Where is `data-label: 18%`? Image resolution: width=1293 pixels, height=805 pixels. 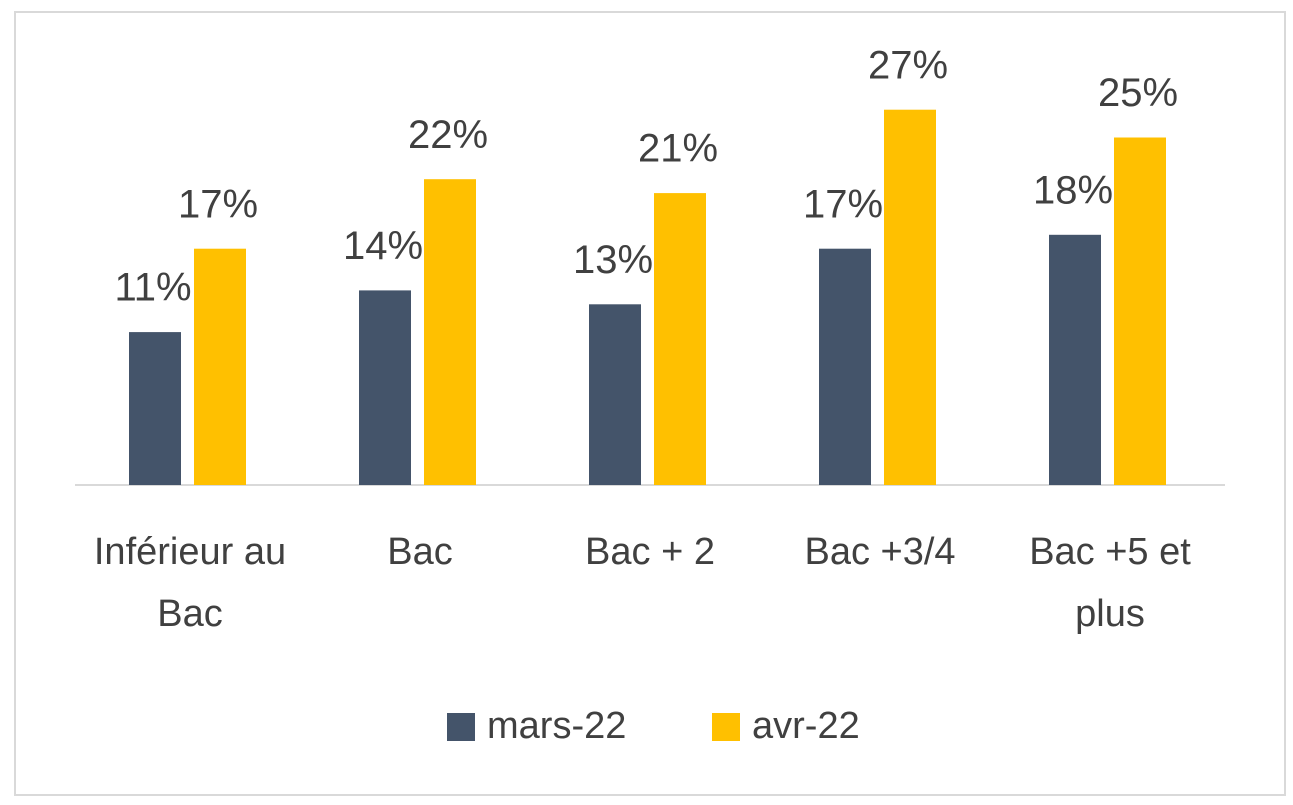 data-label: 18% is located at coordinates (1073, 190).